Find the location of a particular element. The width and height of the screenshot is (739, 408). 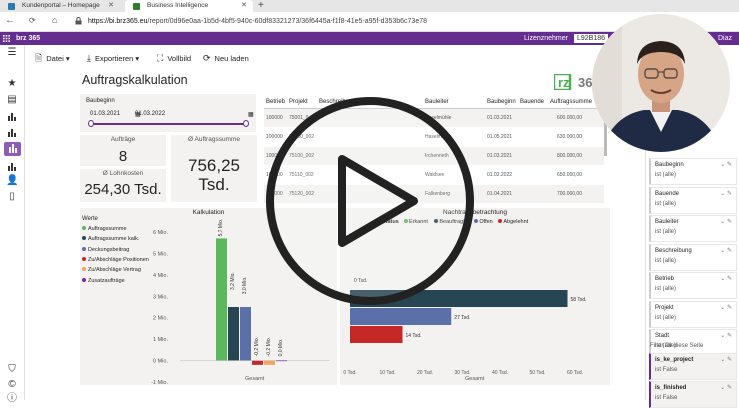

column-header: Betrieb is located at coordinates (276, 102).